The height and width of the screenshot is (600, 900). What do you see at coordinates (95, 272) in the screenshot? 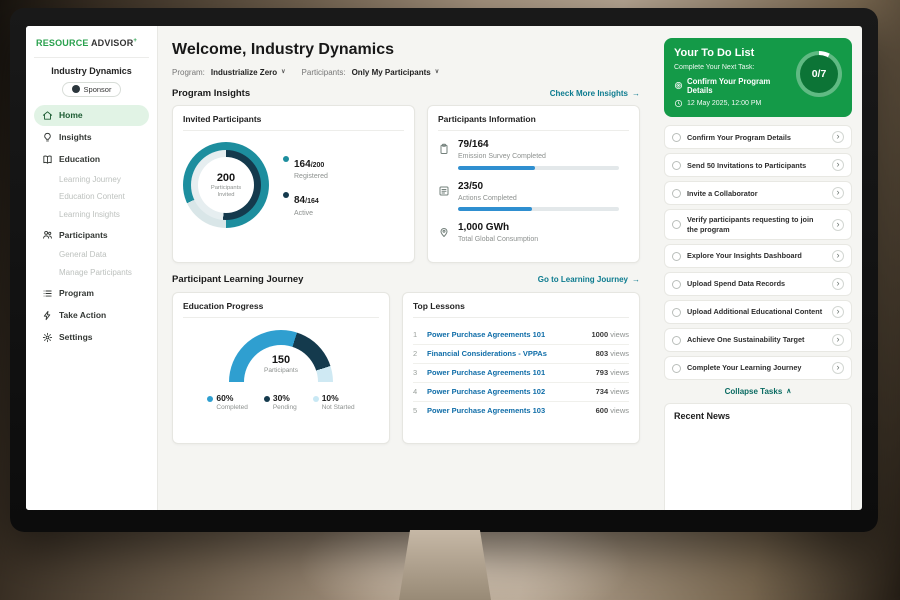
I see `sidebar-item-manage-participants: Manage Participants` at bounding box center [95, 272].